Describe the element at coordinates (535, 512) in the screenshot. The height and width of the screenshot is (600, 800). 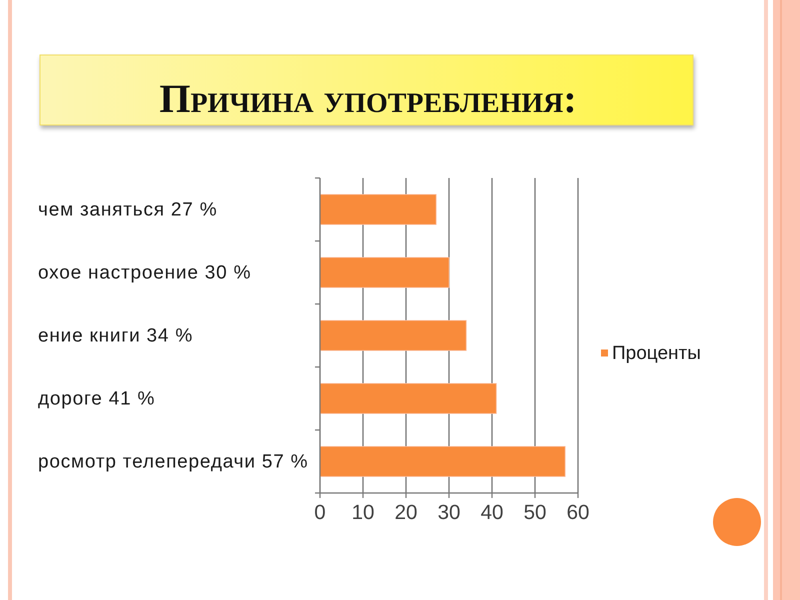
I see `x-tick-label: 50` at that location.